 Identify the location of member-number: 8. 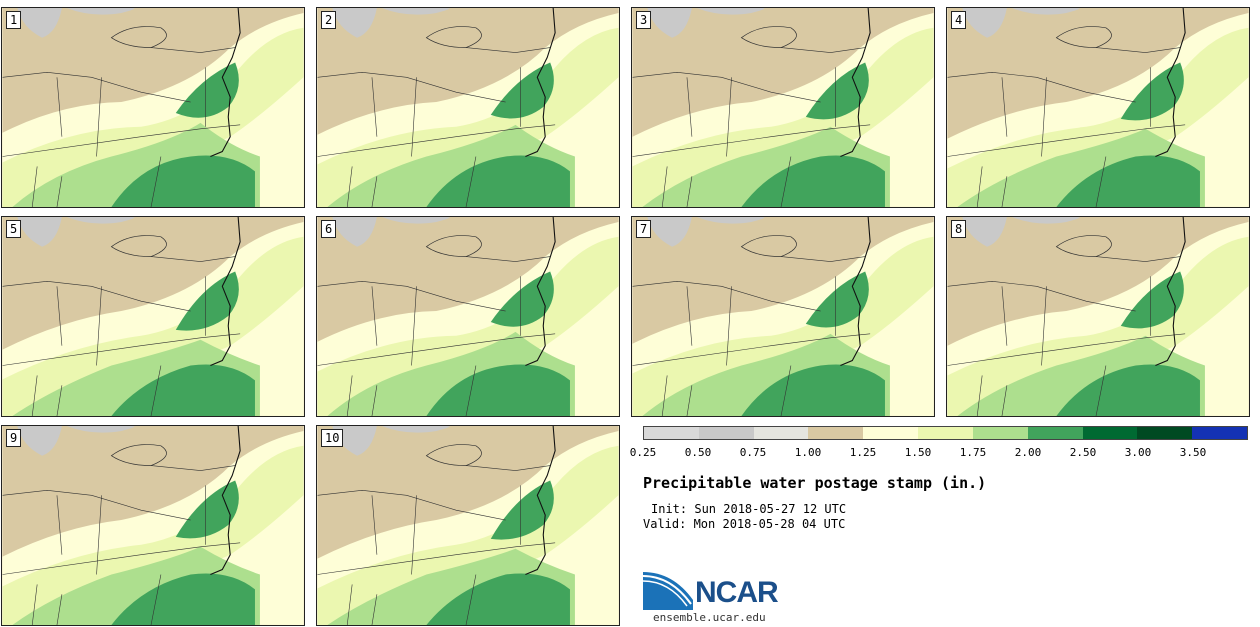
(959, 229).